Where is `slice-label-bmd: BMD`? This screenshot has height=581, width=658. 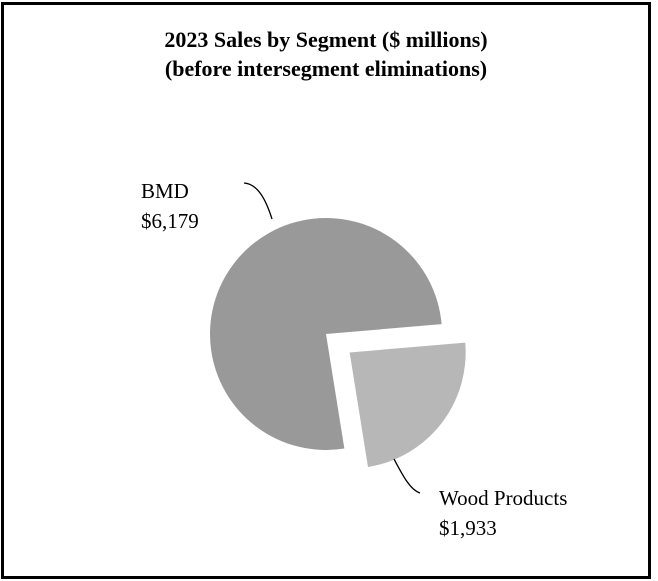
slice-label-bmd: BMD is located at coordinates (165, 191).